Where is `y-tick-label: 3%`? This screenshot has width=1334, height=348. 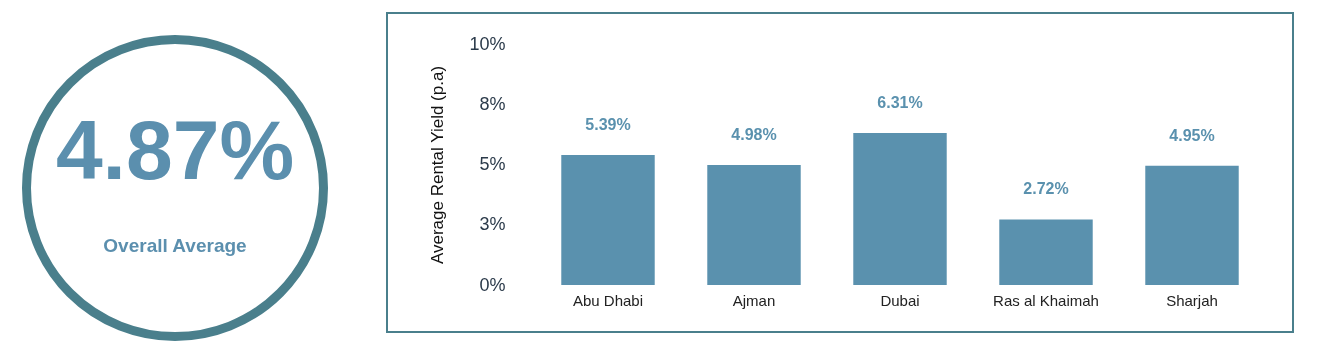 y-tick-label: 3% is located at coordinates (492, 224).